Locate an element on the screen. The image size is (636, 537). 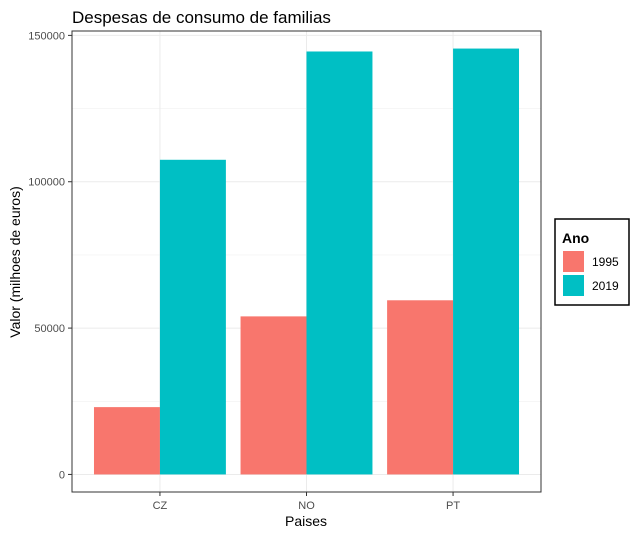
bar-pt-1995 is located at coordinates (420, 387).